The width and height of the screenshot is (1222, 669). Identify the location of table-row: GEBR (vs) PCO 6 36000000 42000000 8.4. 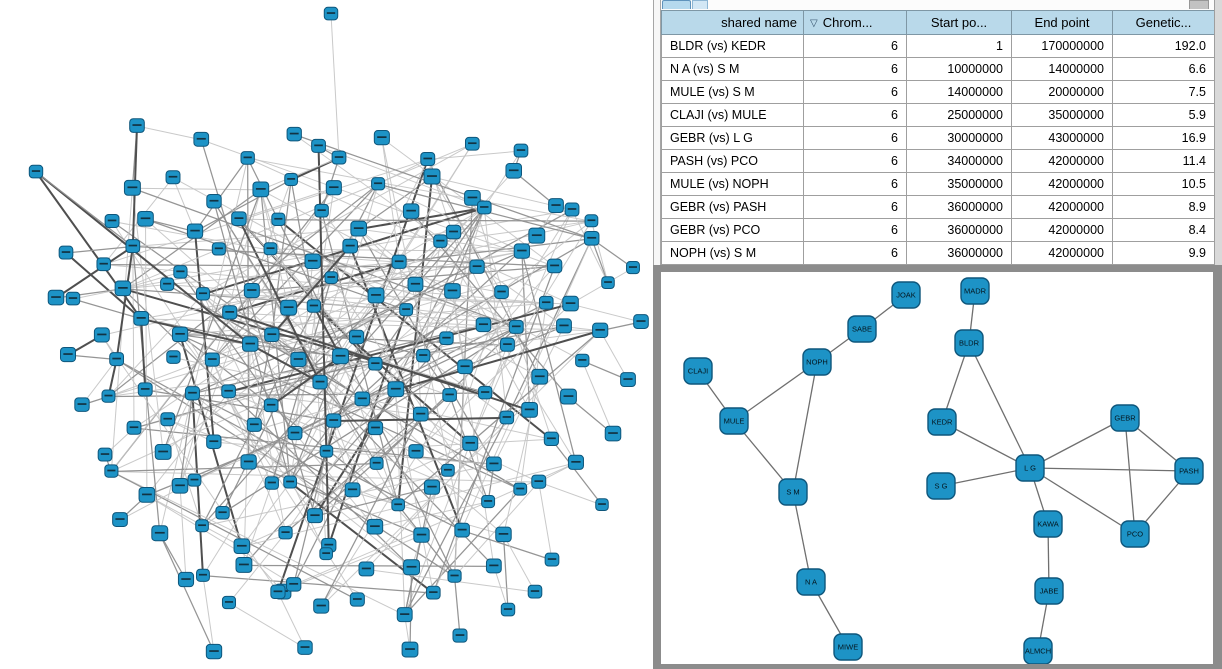
(937, 230).